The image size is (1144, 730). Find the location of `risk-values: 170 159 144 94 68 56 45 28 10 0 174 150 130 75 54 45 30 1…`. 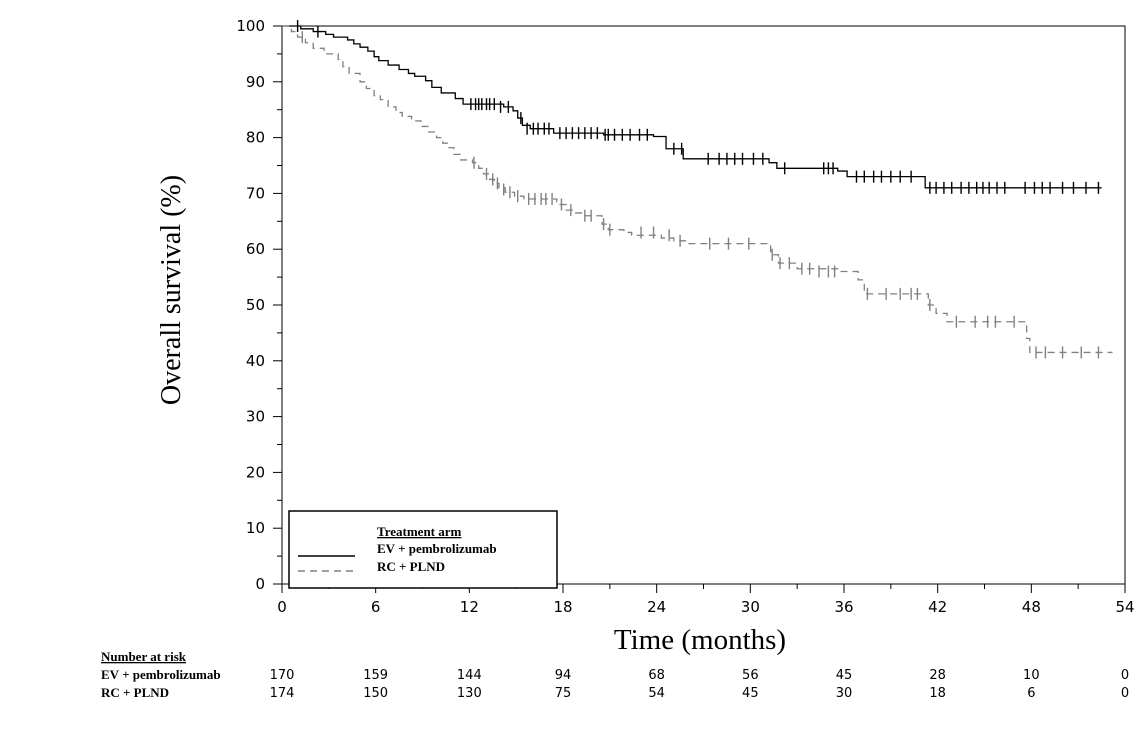

risk-values: 170 159 144 94 68 56 45 28 10 0 174 150 130 75 54 45 30 1… is located at coordinates (700, 684).